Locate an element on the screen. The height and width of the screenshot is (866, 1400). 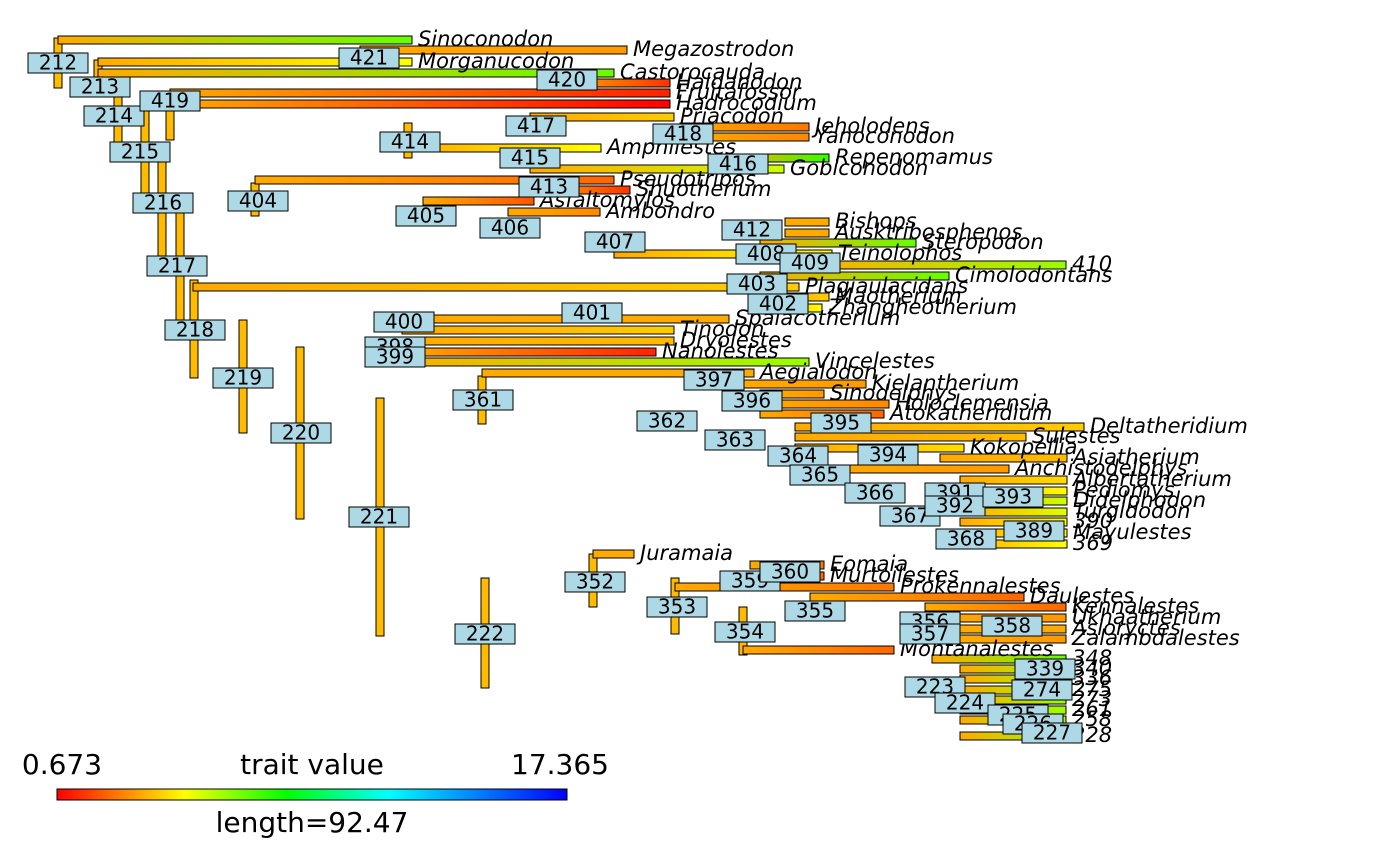
tip-label: Atokatheridium is located at coordinates (970, 413).